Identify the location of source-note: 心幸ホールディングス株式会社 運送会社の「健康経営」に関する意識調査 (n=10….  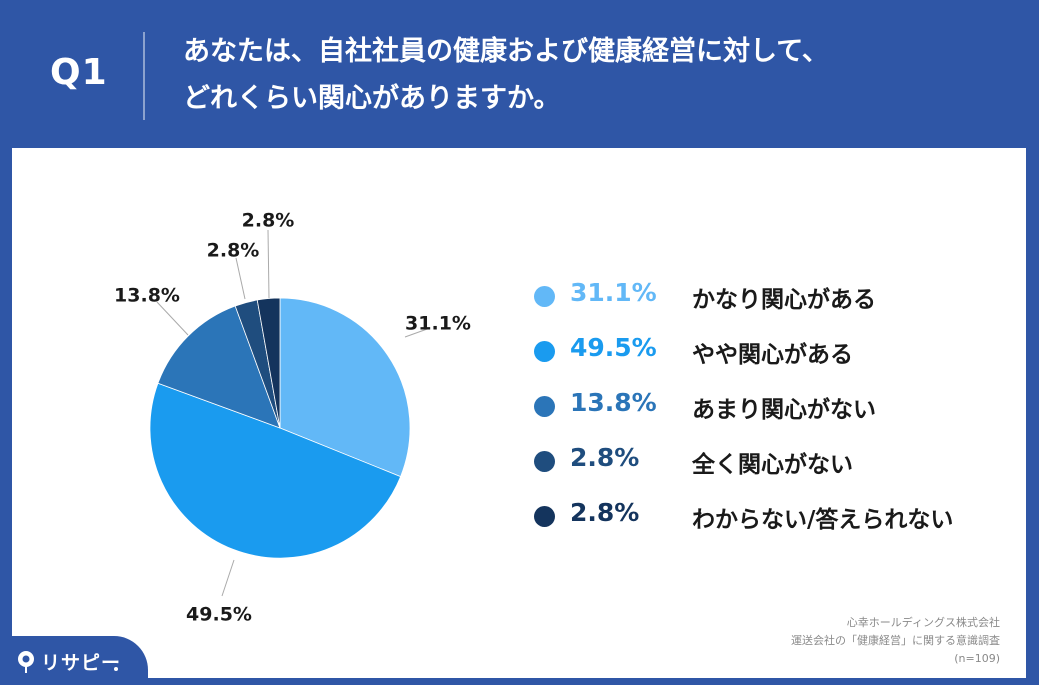
(895, 641).